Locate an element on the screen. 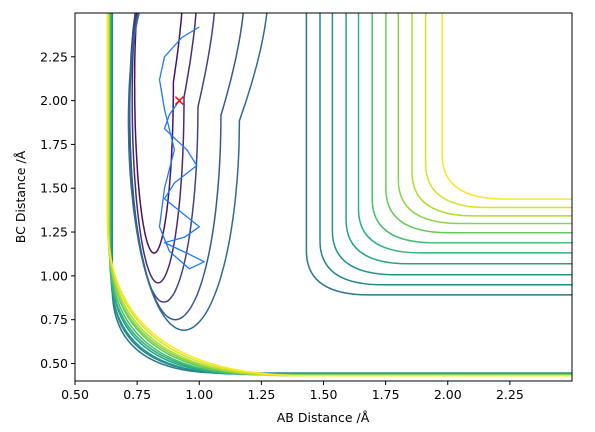 The image size is (595, 432). start-marker-layer is located at coordinates (179, 101).